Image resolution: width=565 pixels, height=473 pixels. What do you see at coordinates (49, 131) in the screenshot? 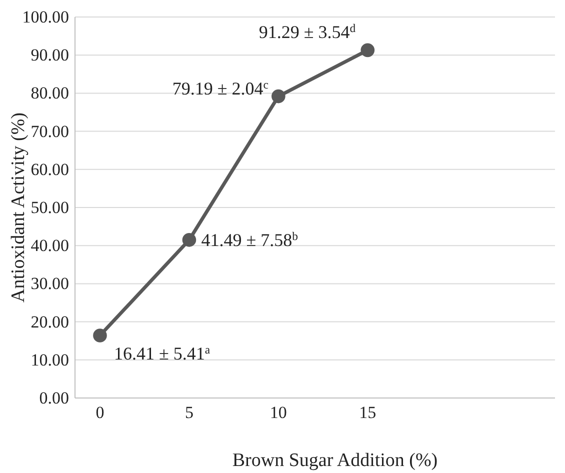
I see `y-tick-label: 70.00` at bounding box center [49, 131].